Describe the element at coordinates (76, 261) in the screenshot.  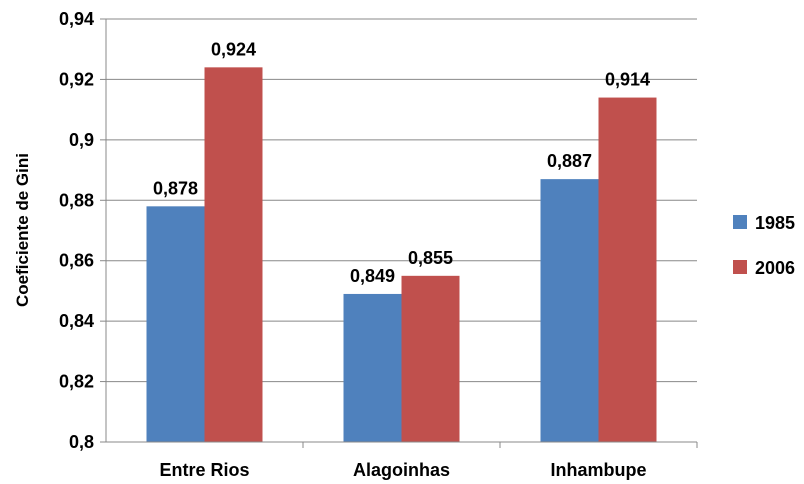
I see `y-tick-label: 0,86` at that location.